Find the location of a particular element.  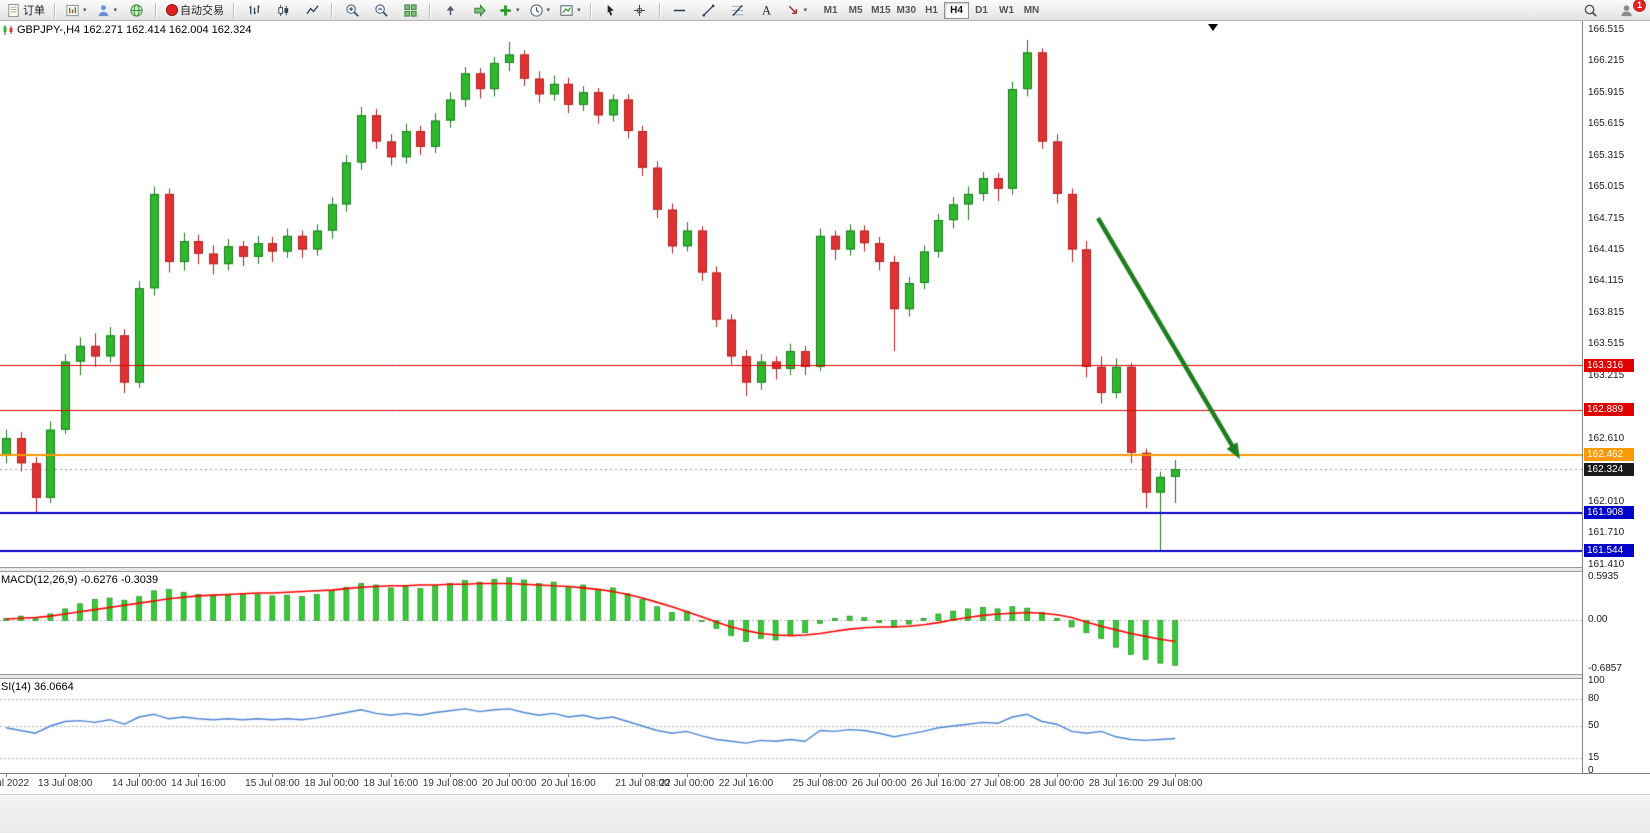

time-axis-label: 20 Jul 16:00 is located at coordinates (568, 783).